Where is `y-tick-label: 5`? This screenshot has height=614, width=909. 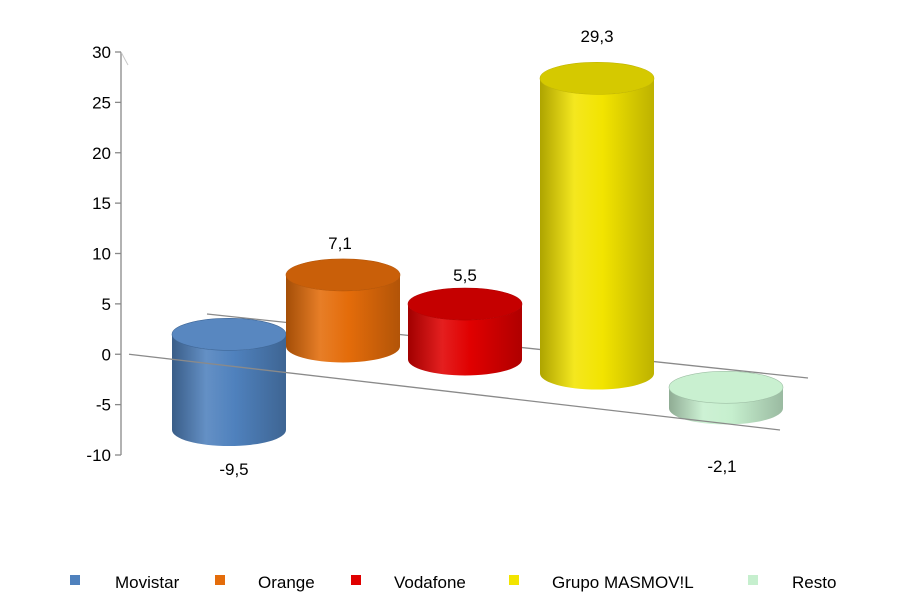 y-tick-label: 5 is located at coordinates (106, 304).